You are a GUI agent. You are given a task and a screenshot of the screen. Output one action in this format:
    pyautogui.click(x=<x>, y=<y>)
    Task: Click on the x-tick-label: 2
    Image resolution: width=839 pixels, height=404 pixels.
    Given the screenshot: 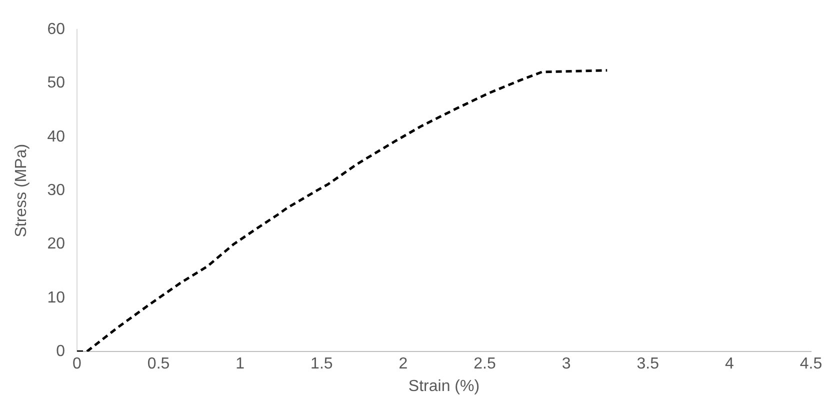 What is the action you would take?
    pyautogui.click(x=403, y=364)
    